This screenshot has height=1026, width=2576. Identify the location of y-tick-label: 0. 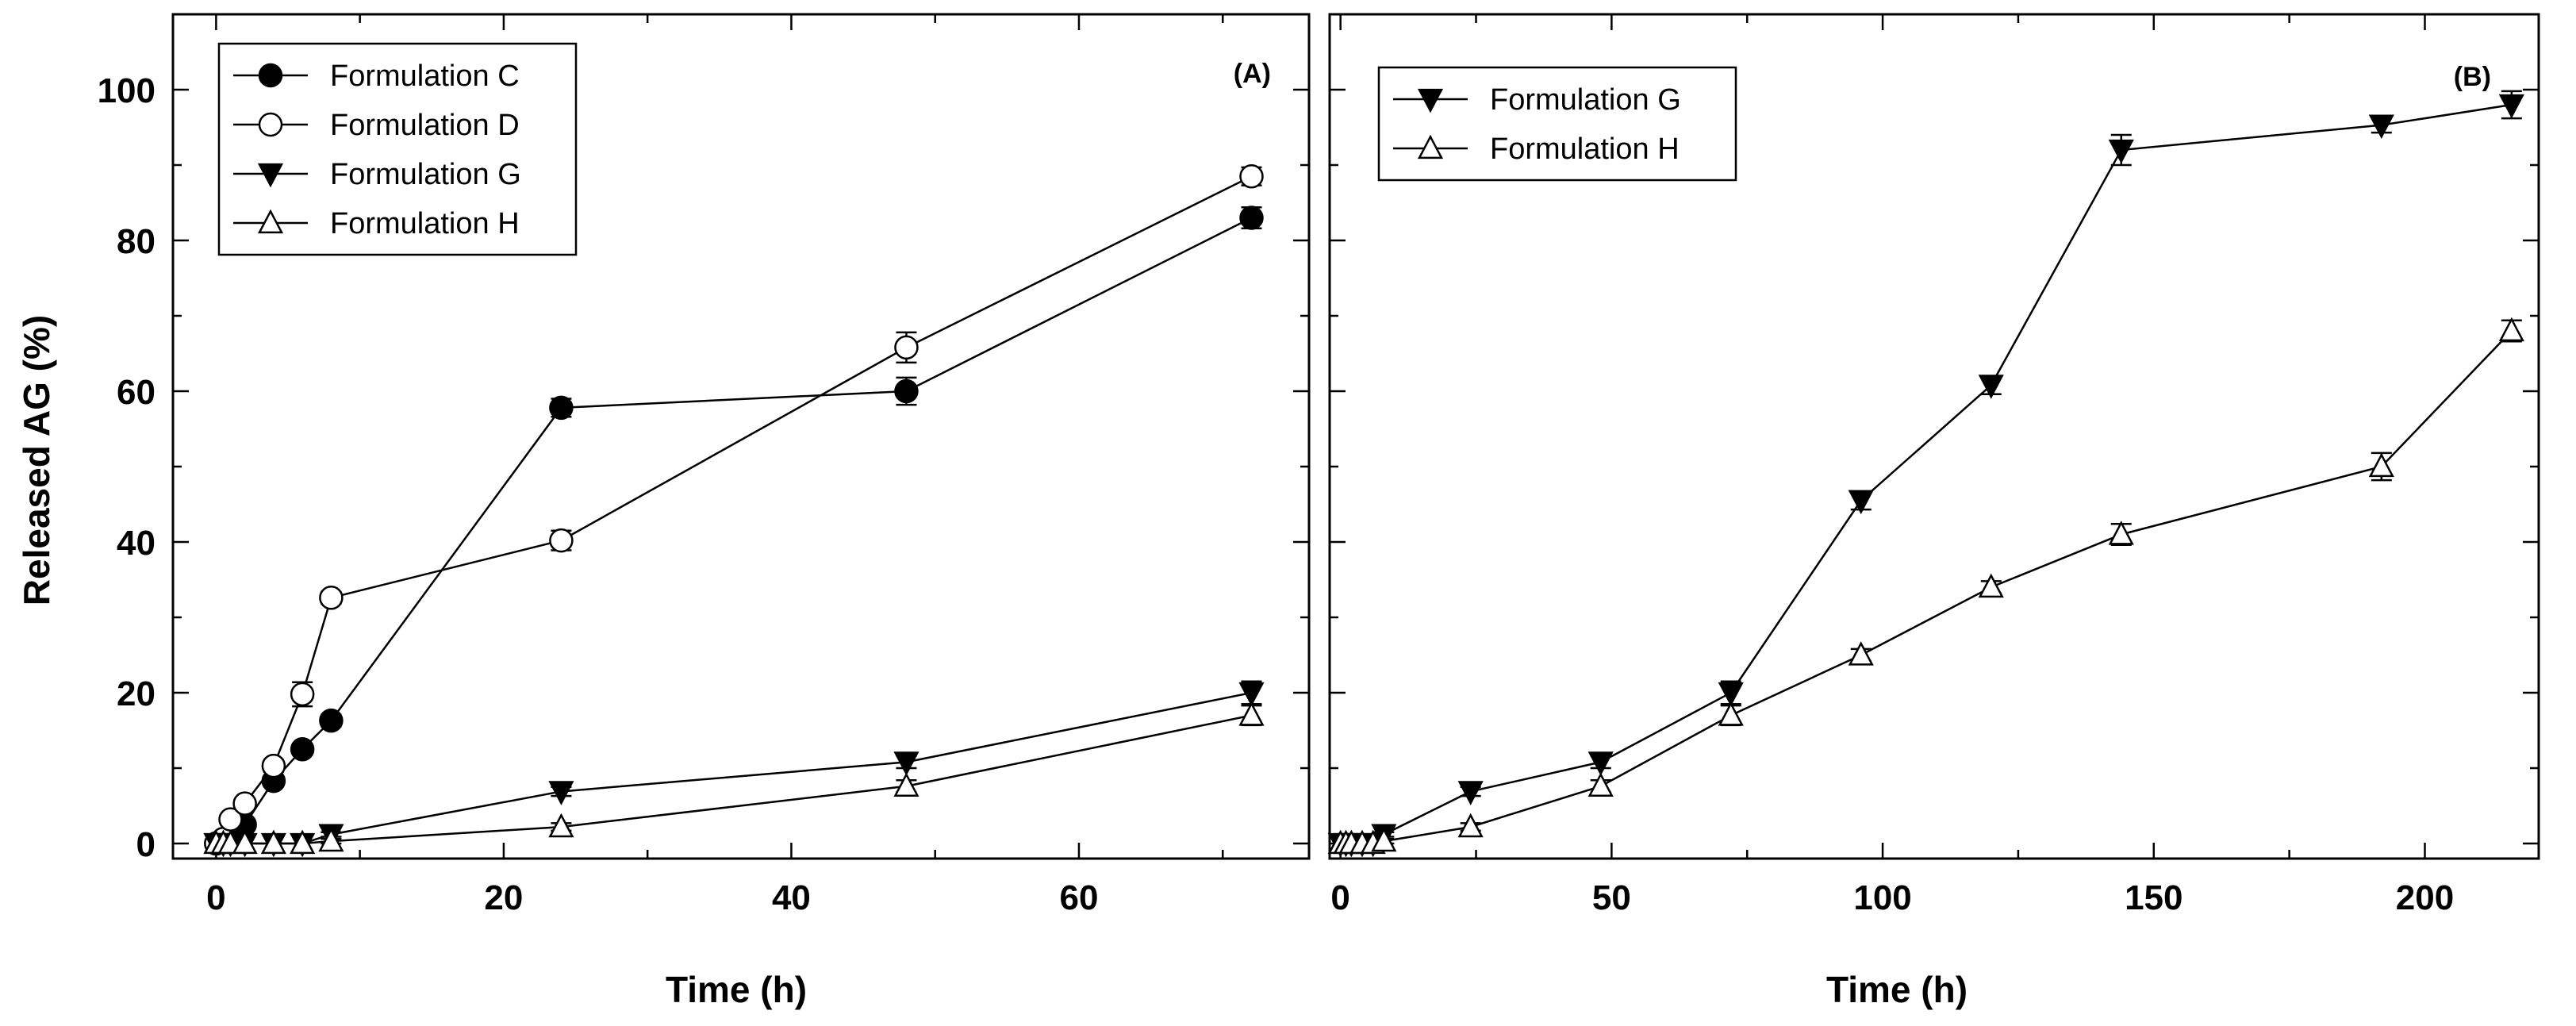
(145, 844).